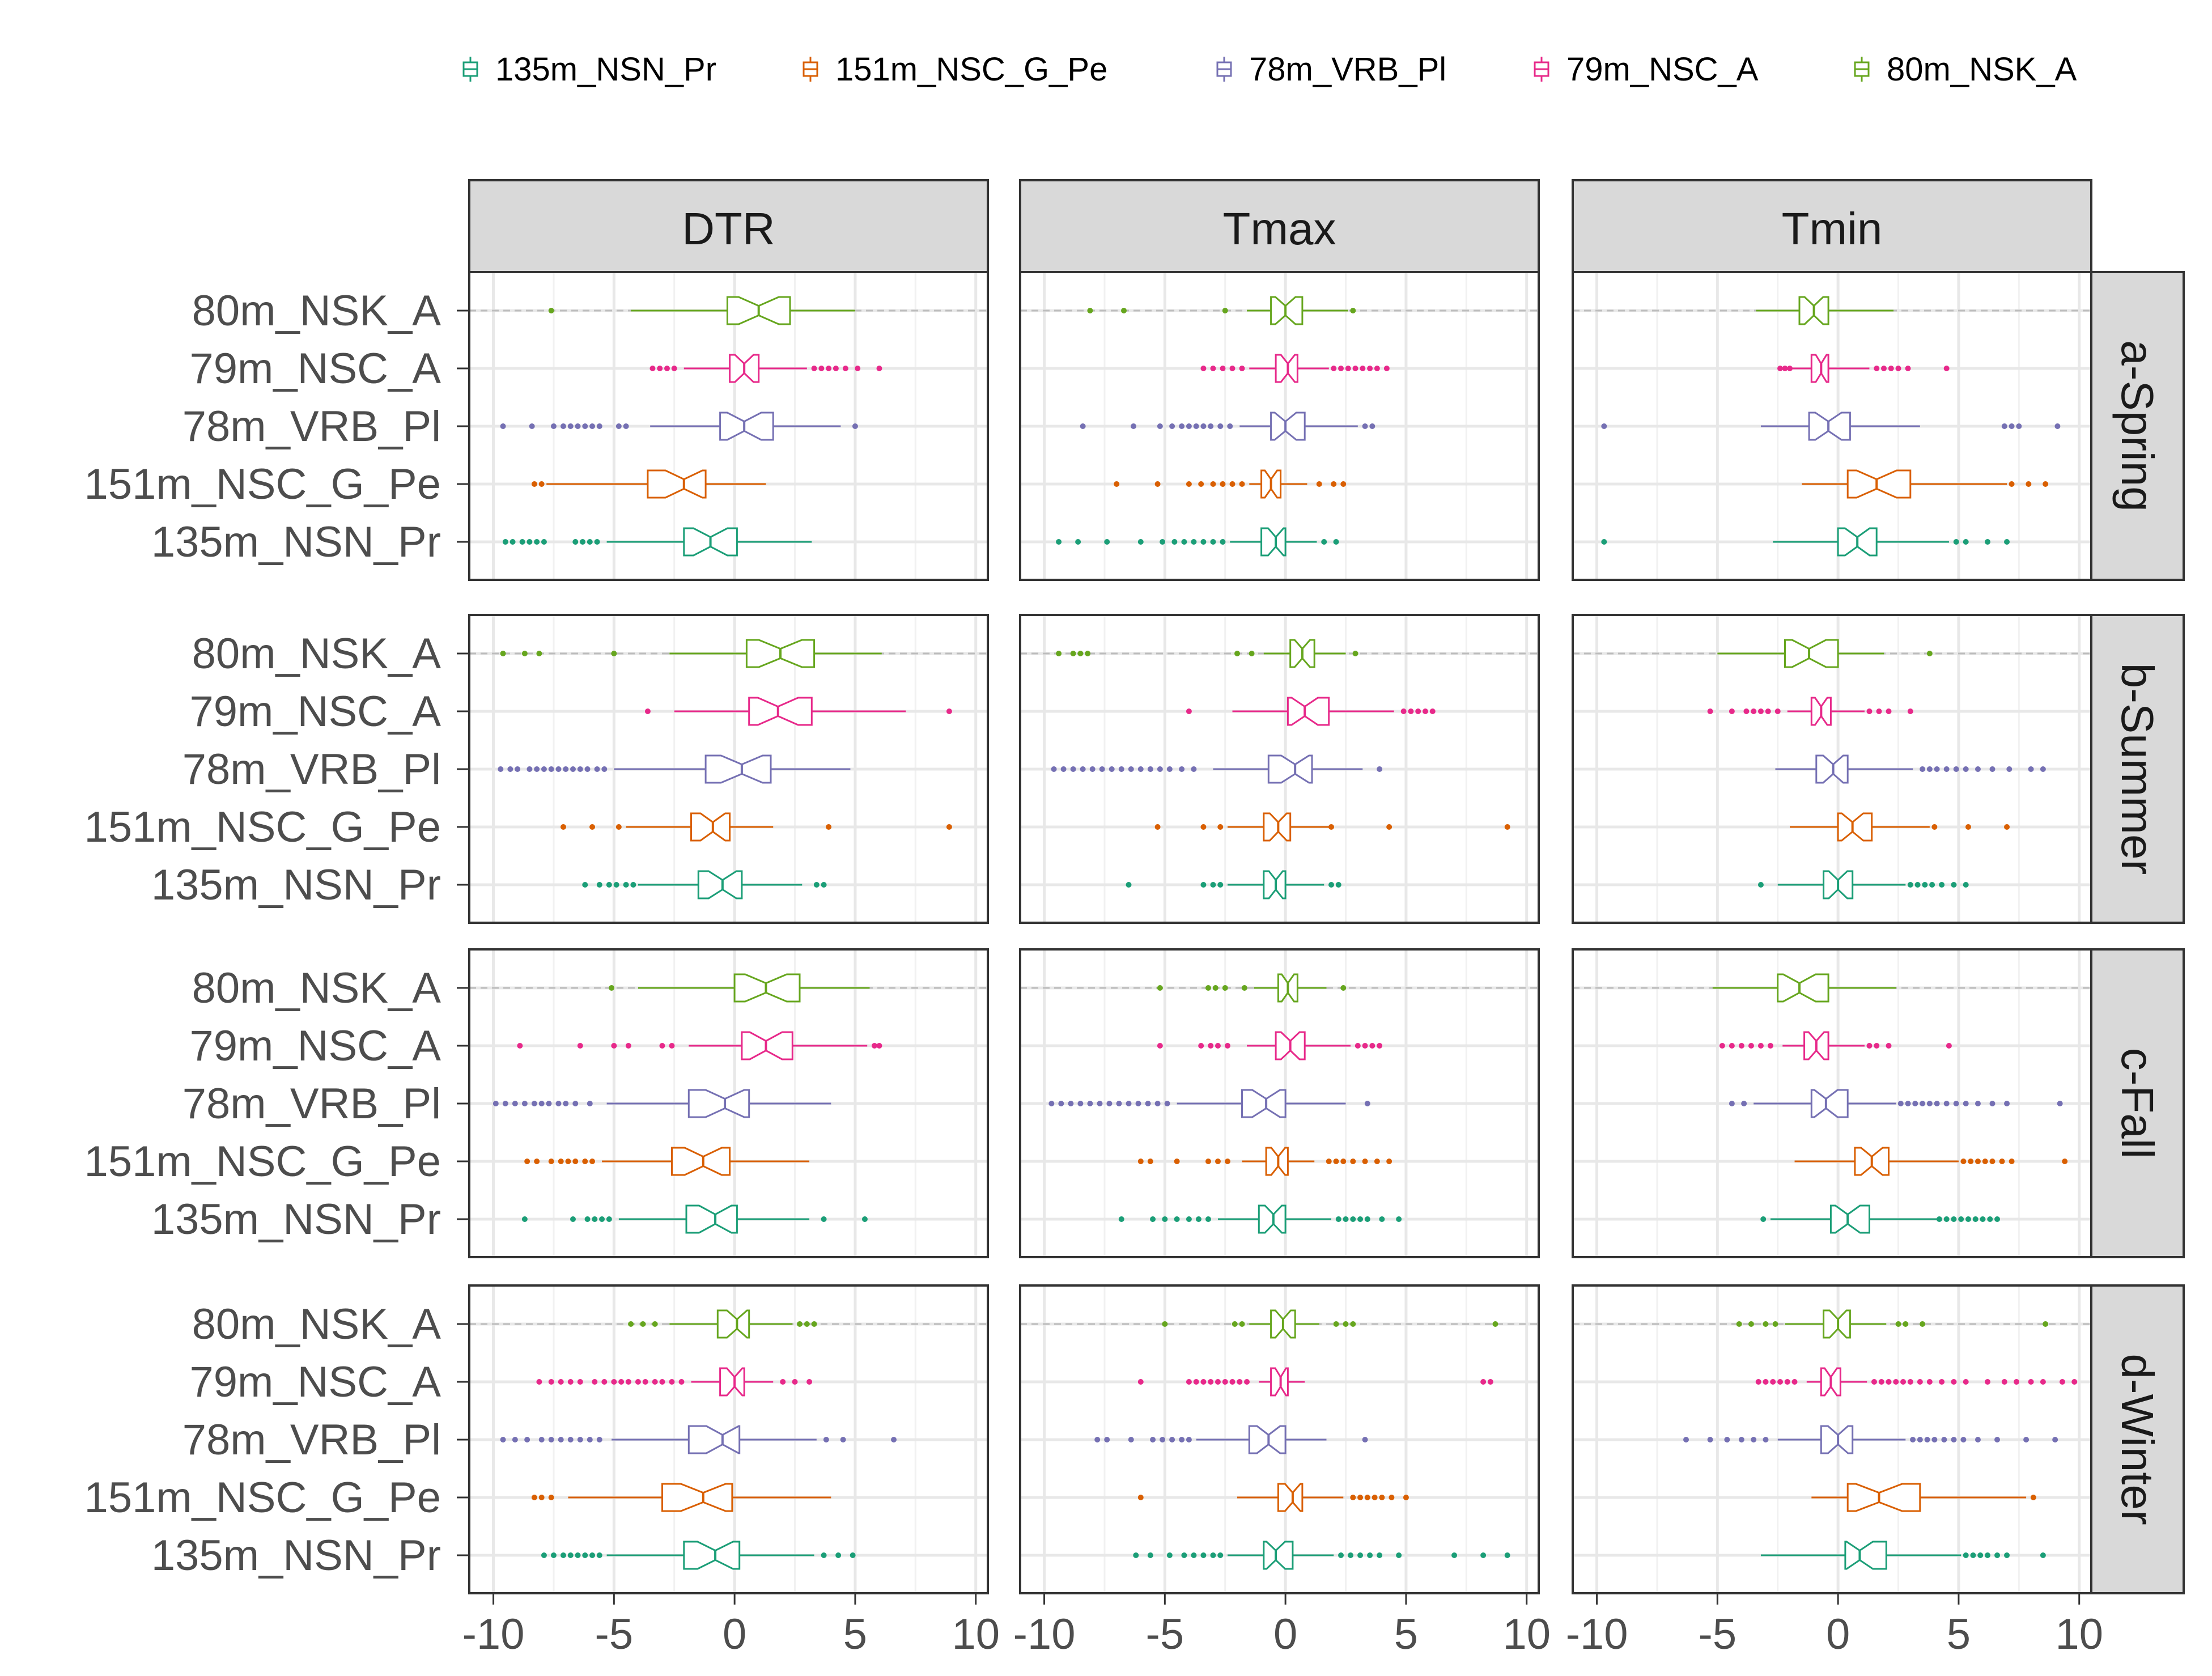 The width and height of the screenshot is (2212, 1676). What do you see at coordinates (729, 426) in the screenshot?
I see `panel-dtr-a-spring` at bounding box center [729, 426].